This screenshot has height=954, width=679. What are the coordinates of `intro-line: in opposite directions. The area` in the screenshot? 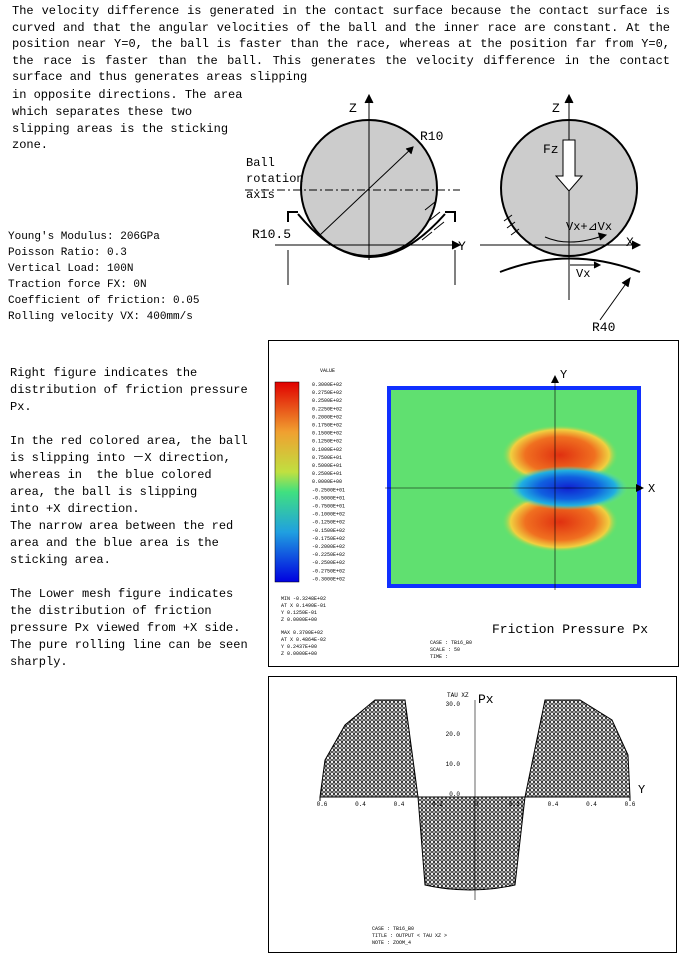 It's located at (127, 95).